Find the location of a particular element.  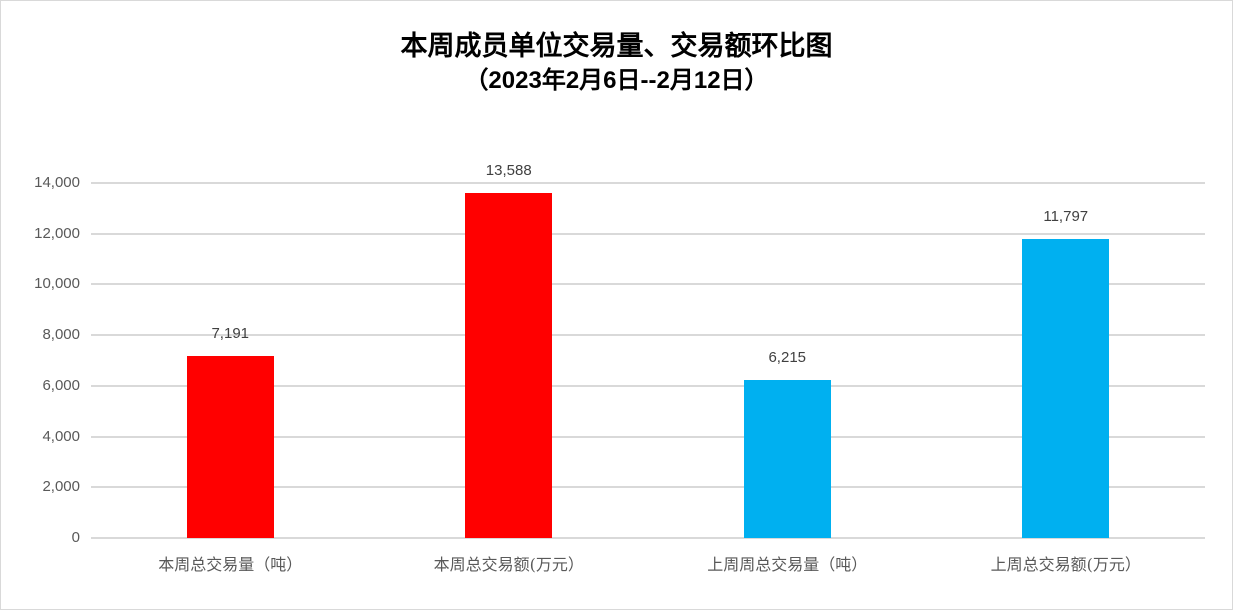

data-label: 13,588 is located at coordinates (508, 171).